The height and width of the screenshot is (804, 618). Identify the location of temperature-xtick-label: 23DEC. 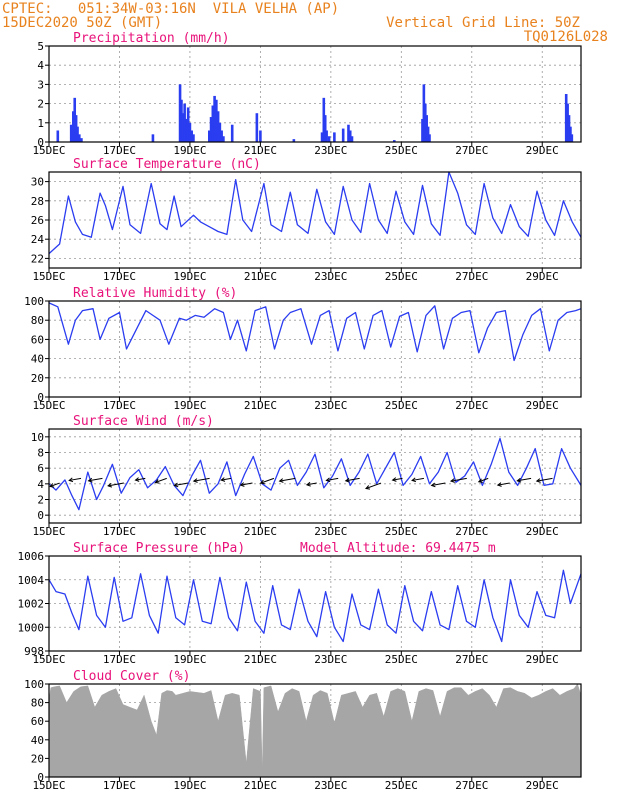
(330, 276).